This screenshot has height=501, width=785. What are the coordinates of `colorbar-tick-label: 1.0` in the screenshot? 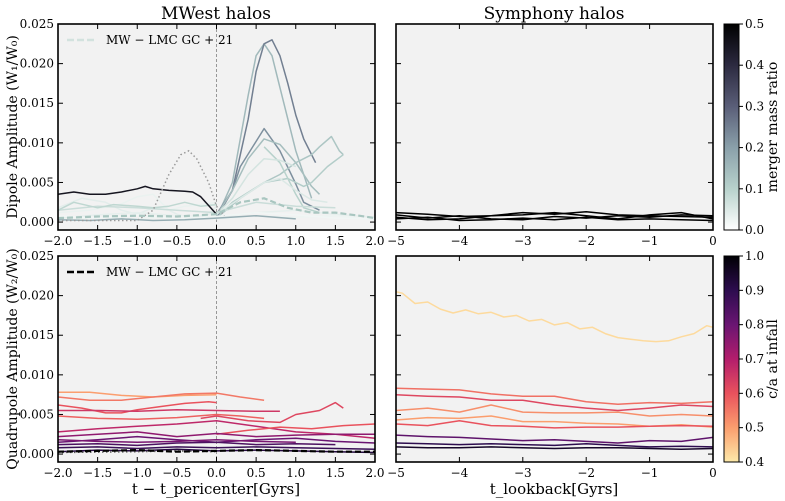 It's located at (754, 256).